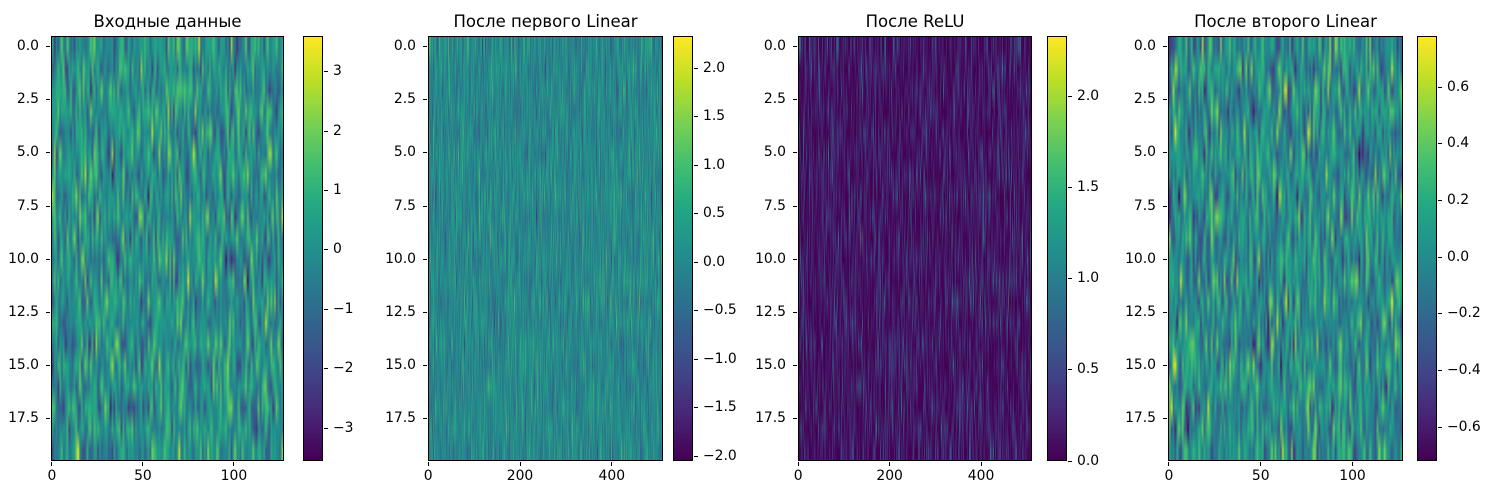 The image size is (1500, 500). What do you see at coordinates (714, 213) in the screenshot?
I see `colorbar-tick-label: 0.5` at bounding box center [714, 213].